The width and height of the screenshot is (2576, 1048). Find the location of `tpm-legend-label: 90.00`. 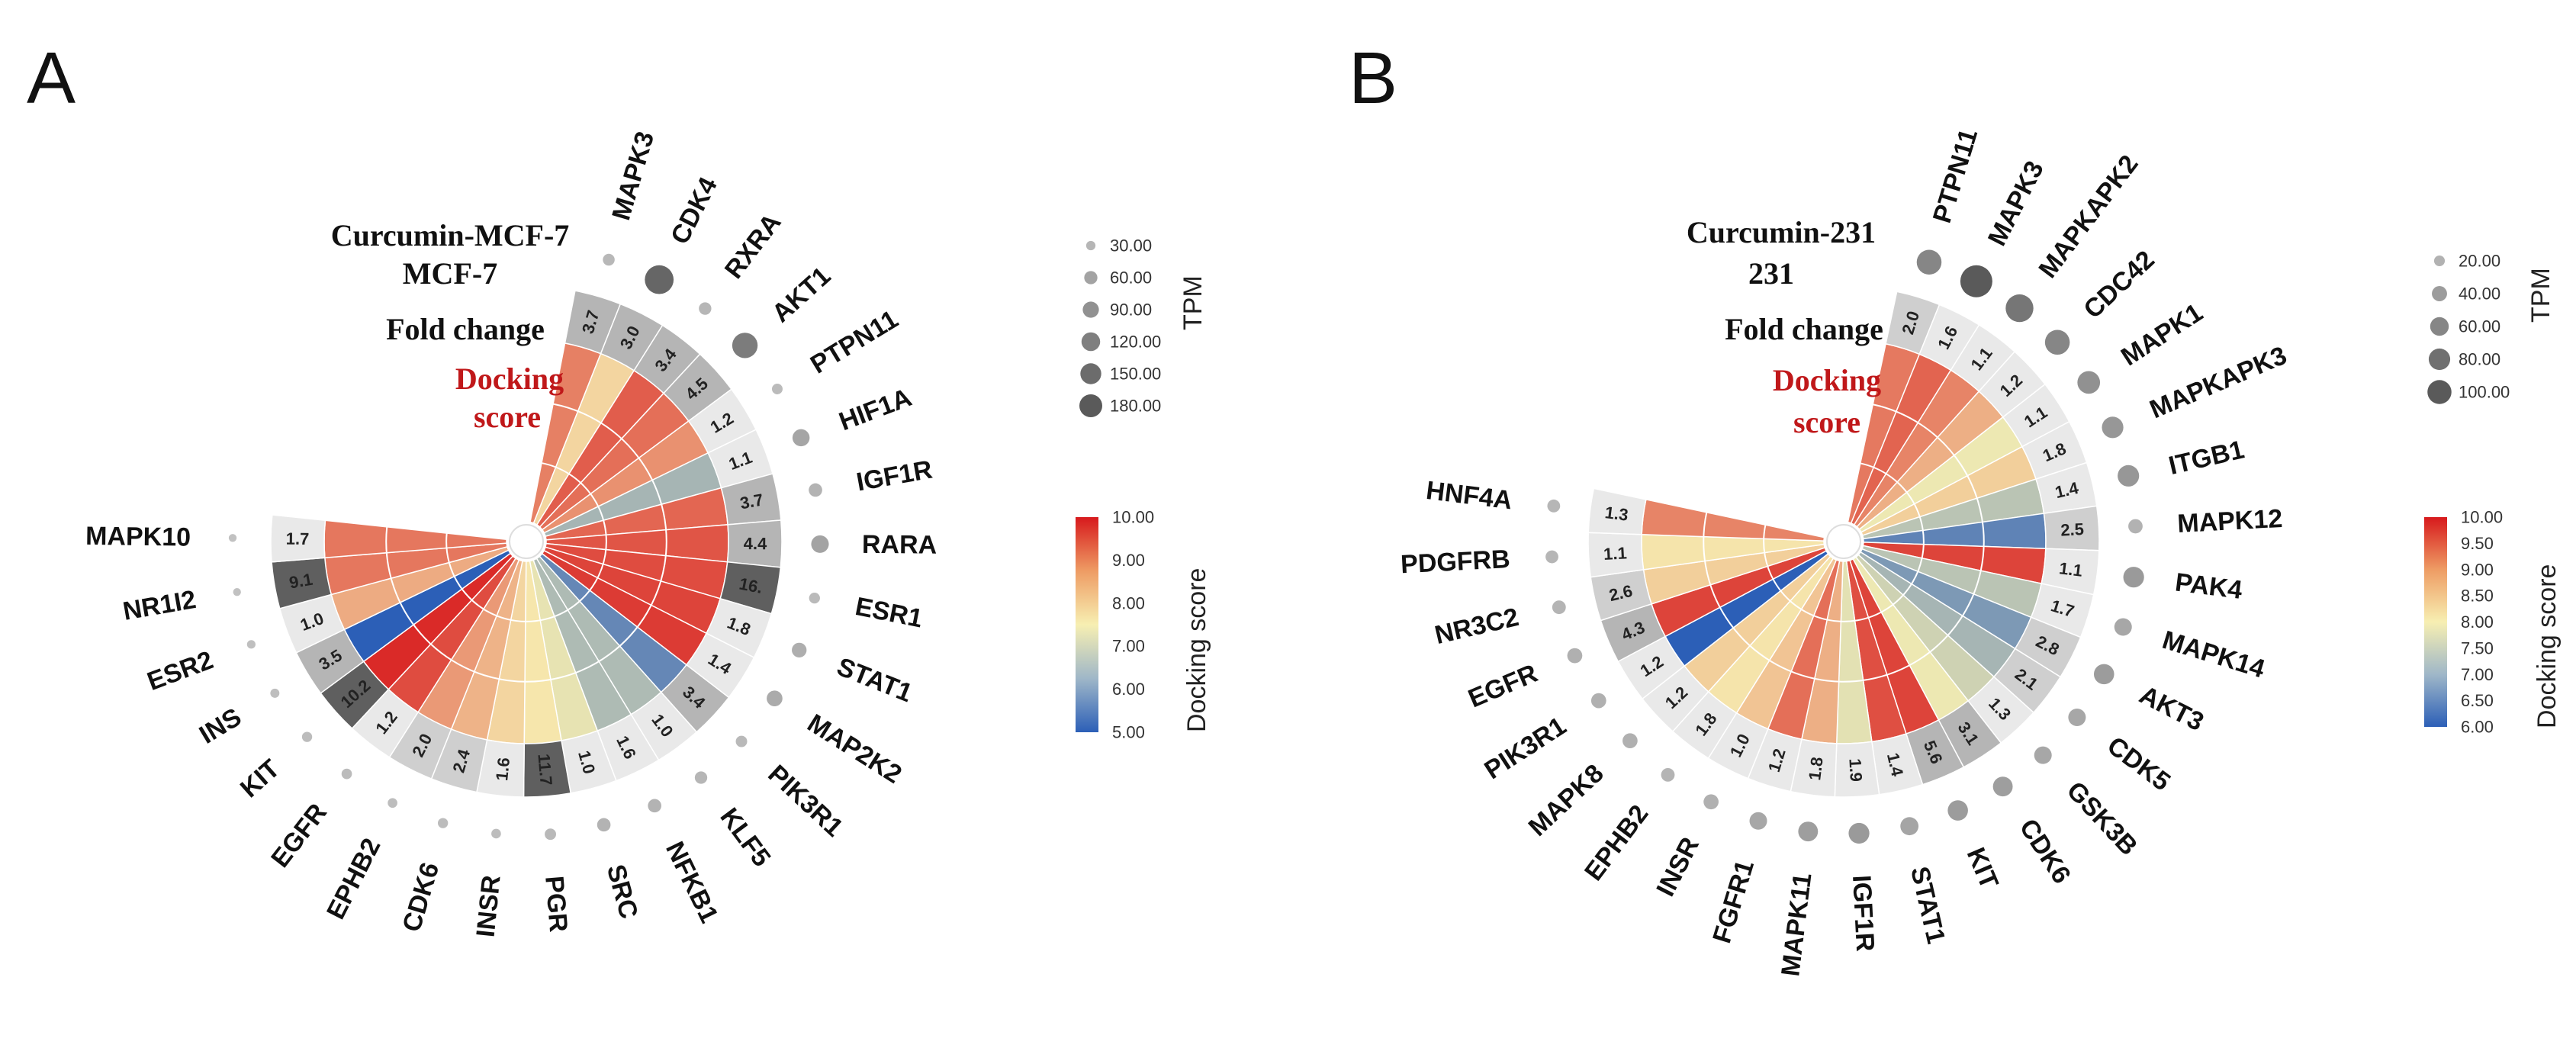

tpm-legend-label: 90.00 is located at coordinates (1131, 310).